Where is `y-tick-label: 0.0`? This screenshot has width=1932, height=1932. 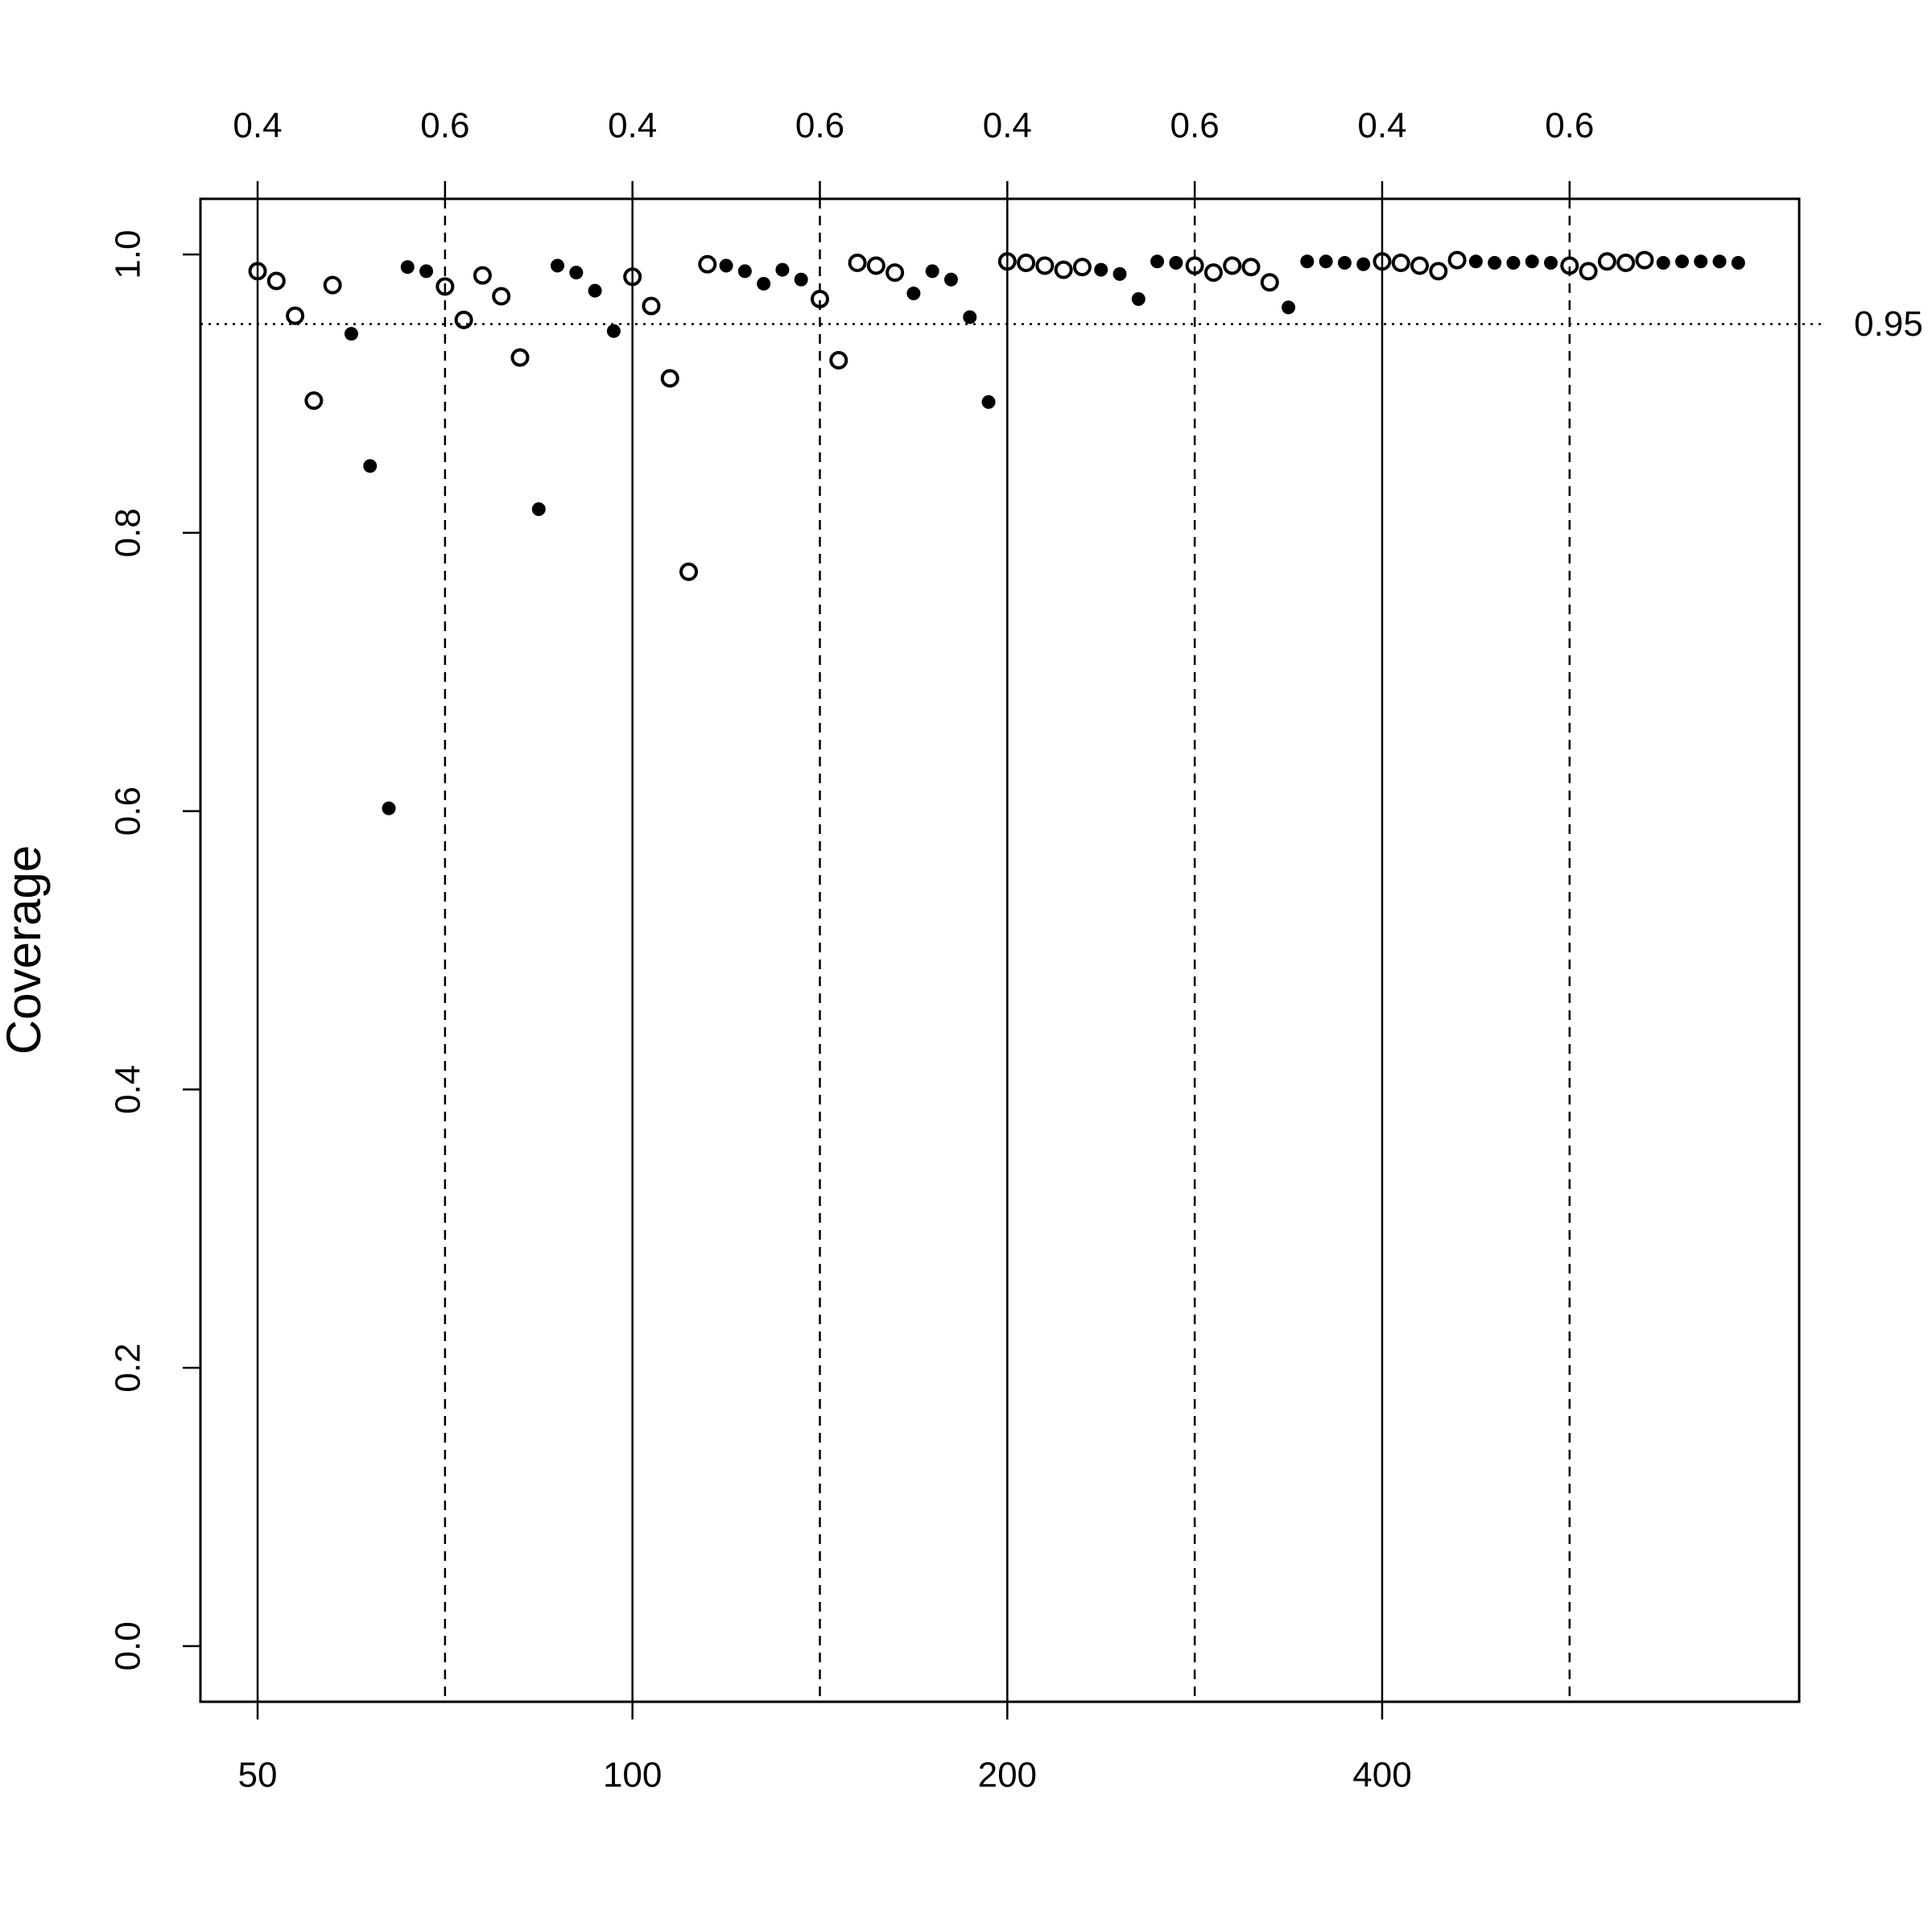 y-tick-label: 0.0 is located at coordinates (128, 1645).